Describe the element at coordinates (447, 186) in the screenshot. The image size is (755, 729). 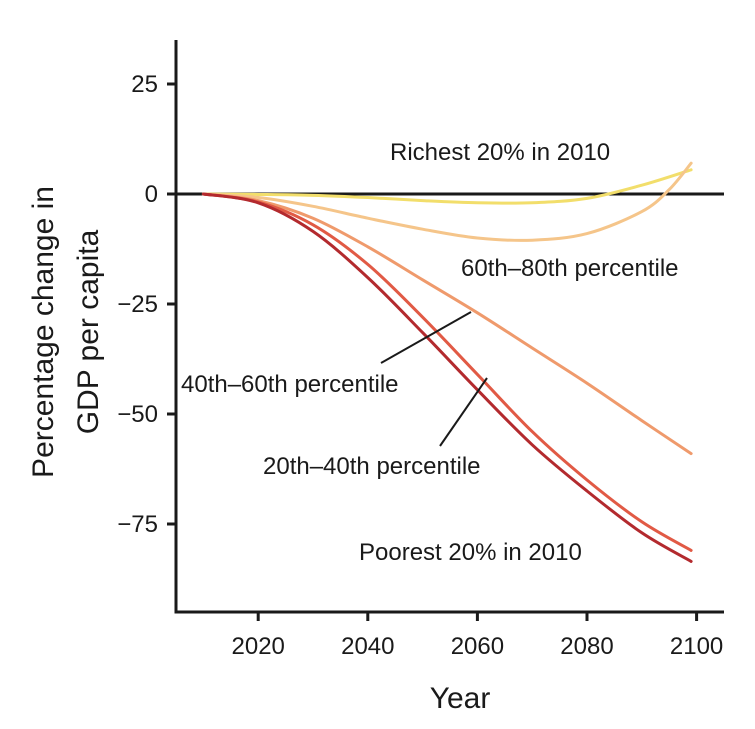
I see `series-line-richest-20-in-2010` at that location.